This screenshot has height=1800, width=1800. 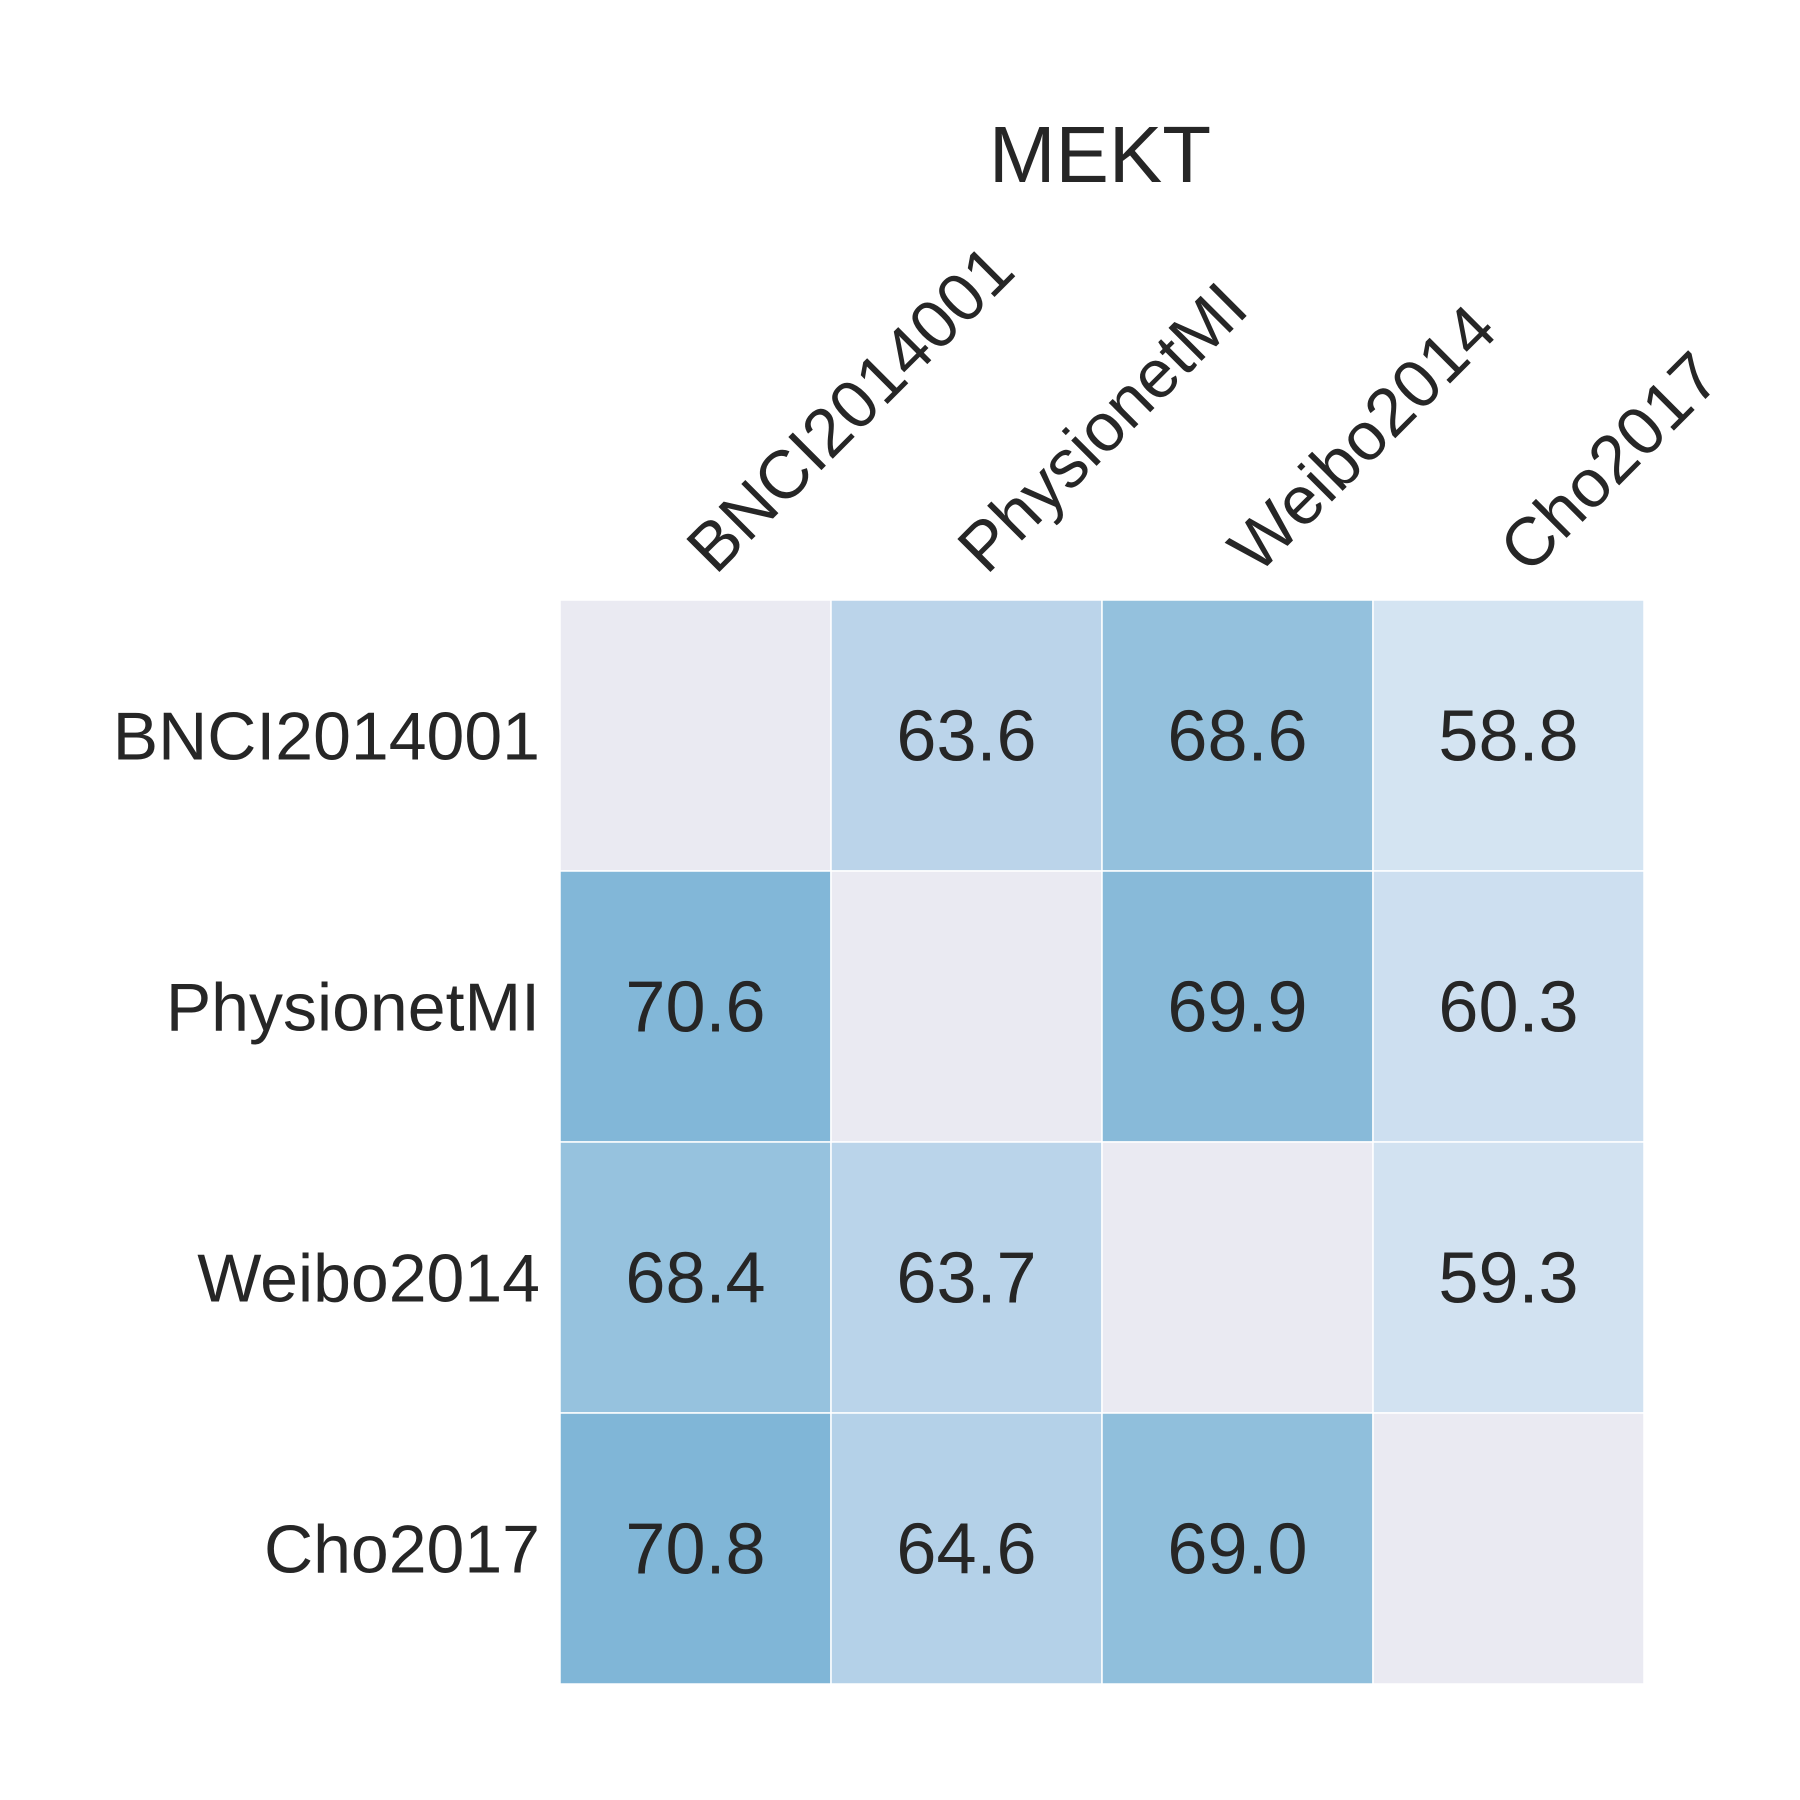 What do you see at coordinates (1362, 438) in the screenshot?
I see `x-tick-label: Weibo2014` at bounding box center [1362, 438].